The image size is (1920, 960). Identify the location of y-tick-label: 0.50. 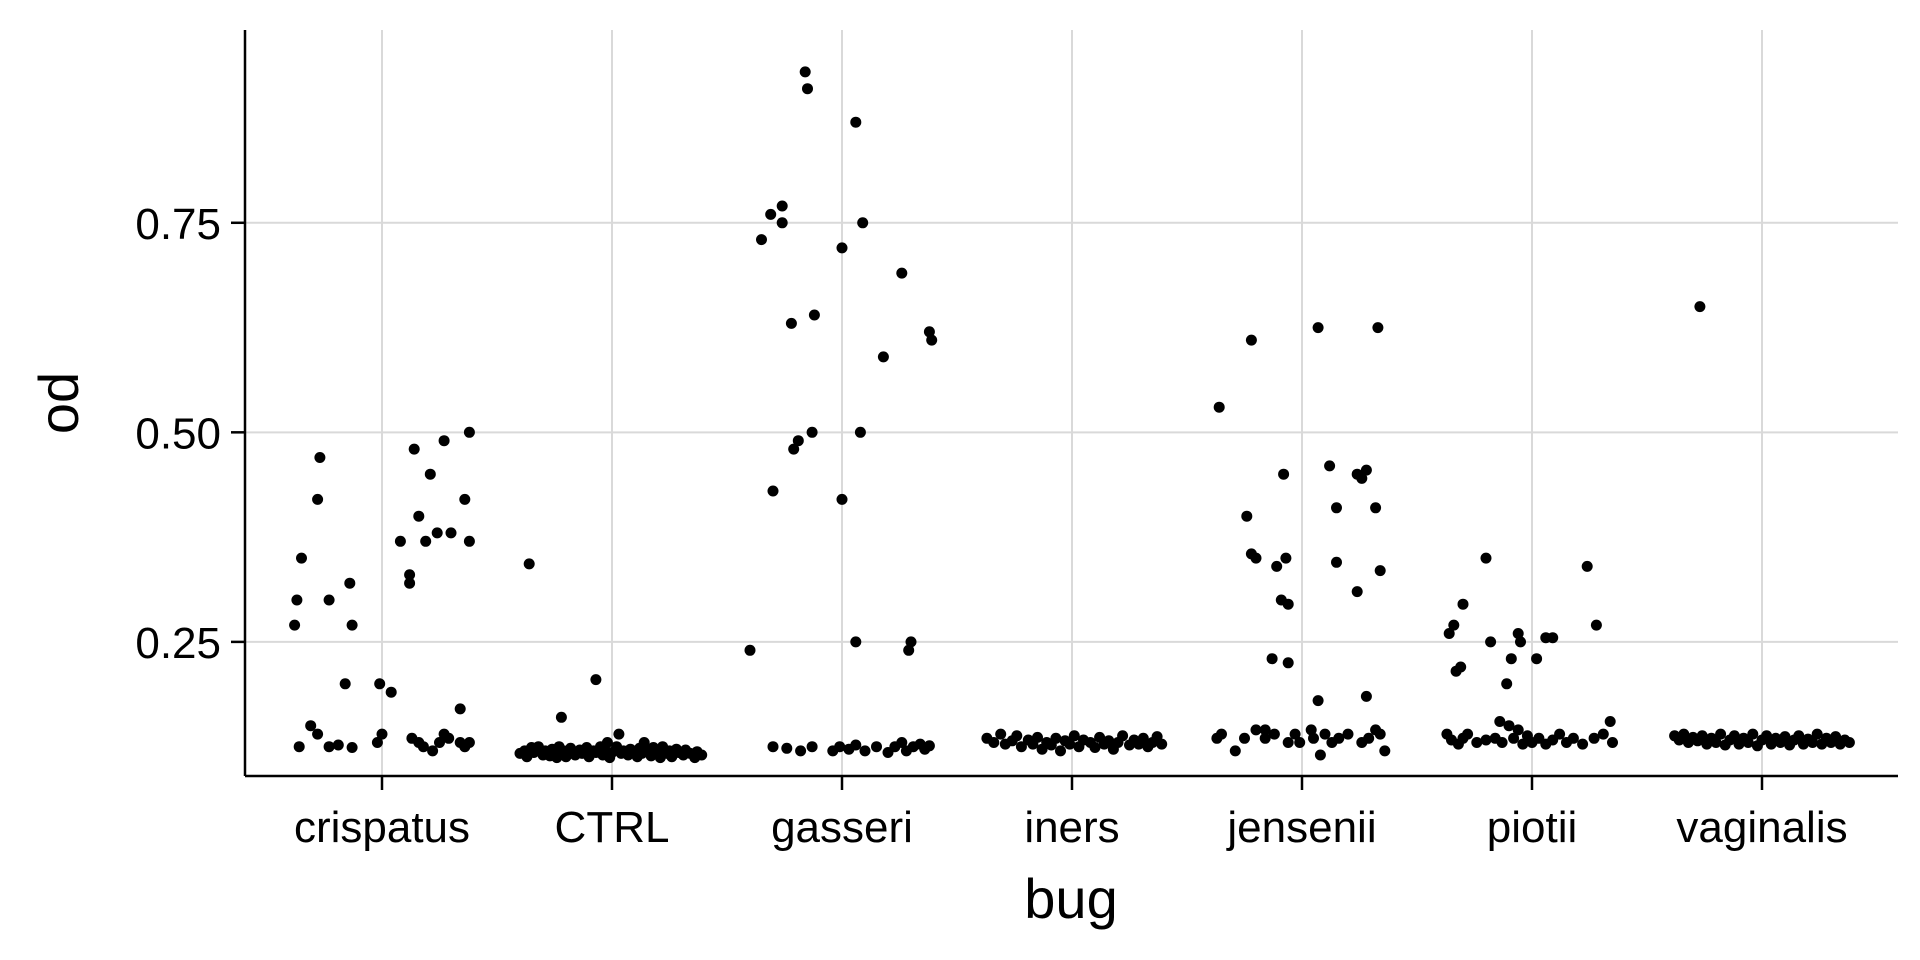
(178, 433).